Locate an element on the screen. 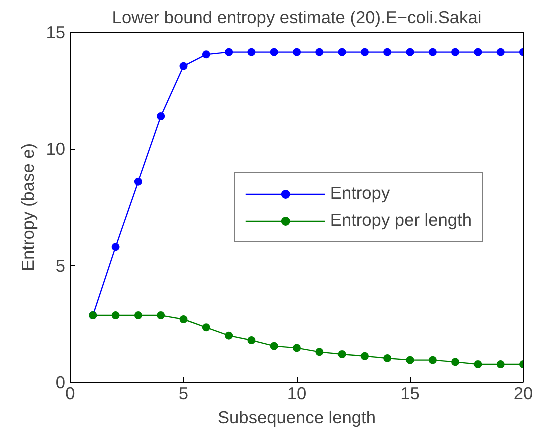 This screenshot has width=543, height=430. y-axis-title: Entropy (base e) is located at coordinates (28, 207).